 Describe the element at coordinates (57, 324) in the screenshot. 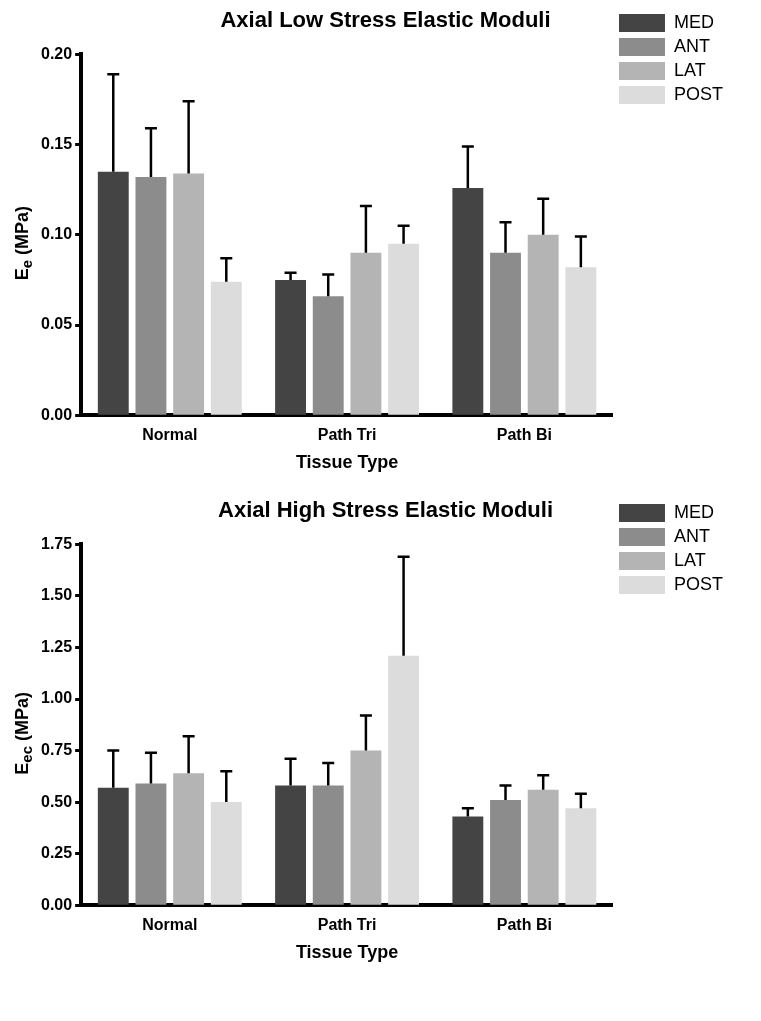

I see `y-tick-label: 0.05` at that location.